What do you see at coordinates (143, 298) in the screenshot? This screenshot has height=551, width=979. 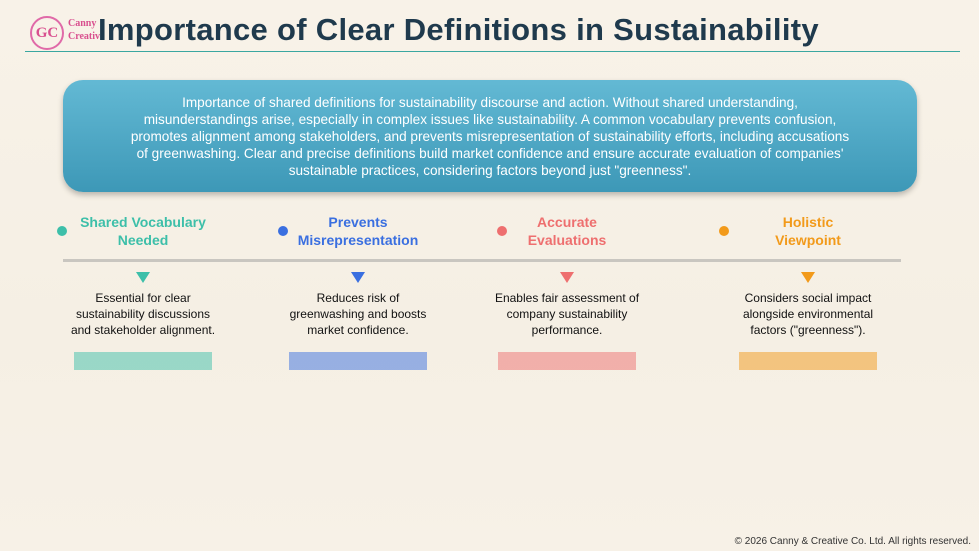 I see `item-description-line: Essential for clear` at bounding box center [143, 298].